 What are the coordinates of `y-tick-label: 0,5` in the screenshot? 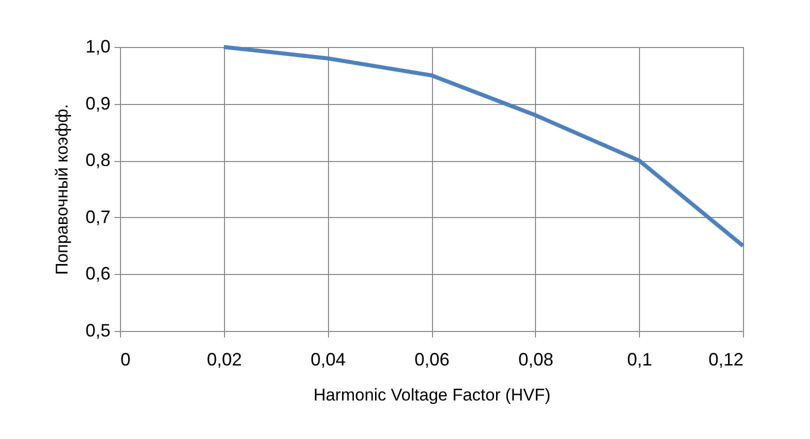 It's located at (97, 330).